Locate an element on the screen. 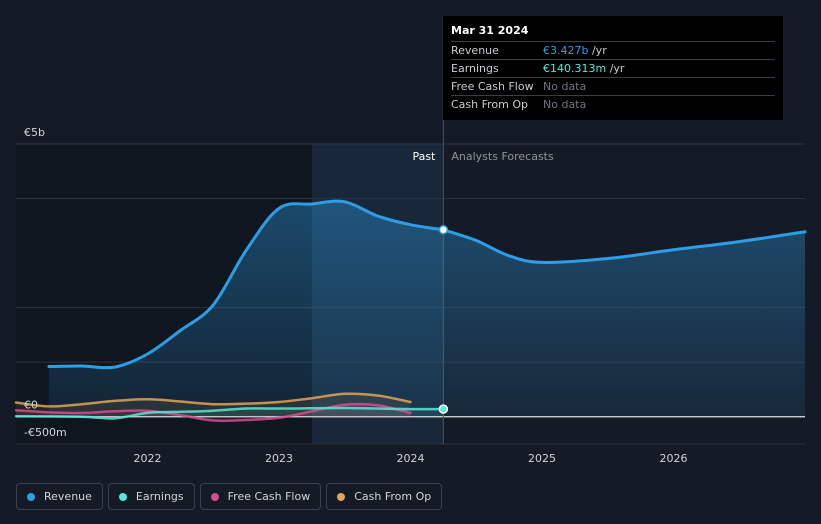 Image resolution: width=821 pixels, height=524 pixels. earnings-line is located at coordinates (229, 413).